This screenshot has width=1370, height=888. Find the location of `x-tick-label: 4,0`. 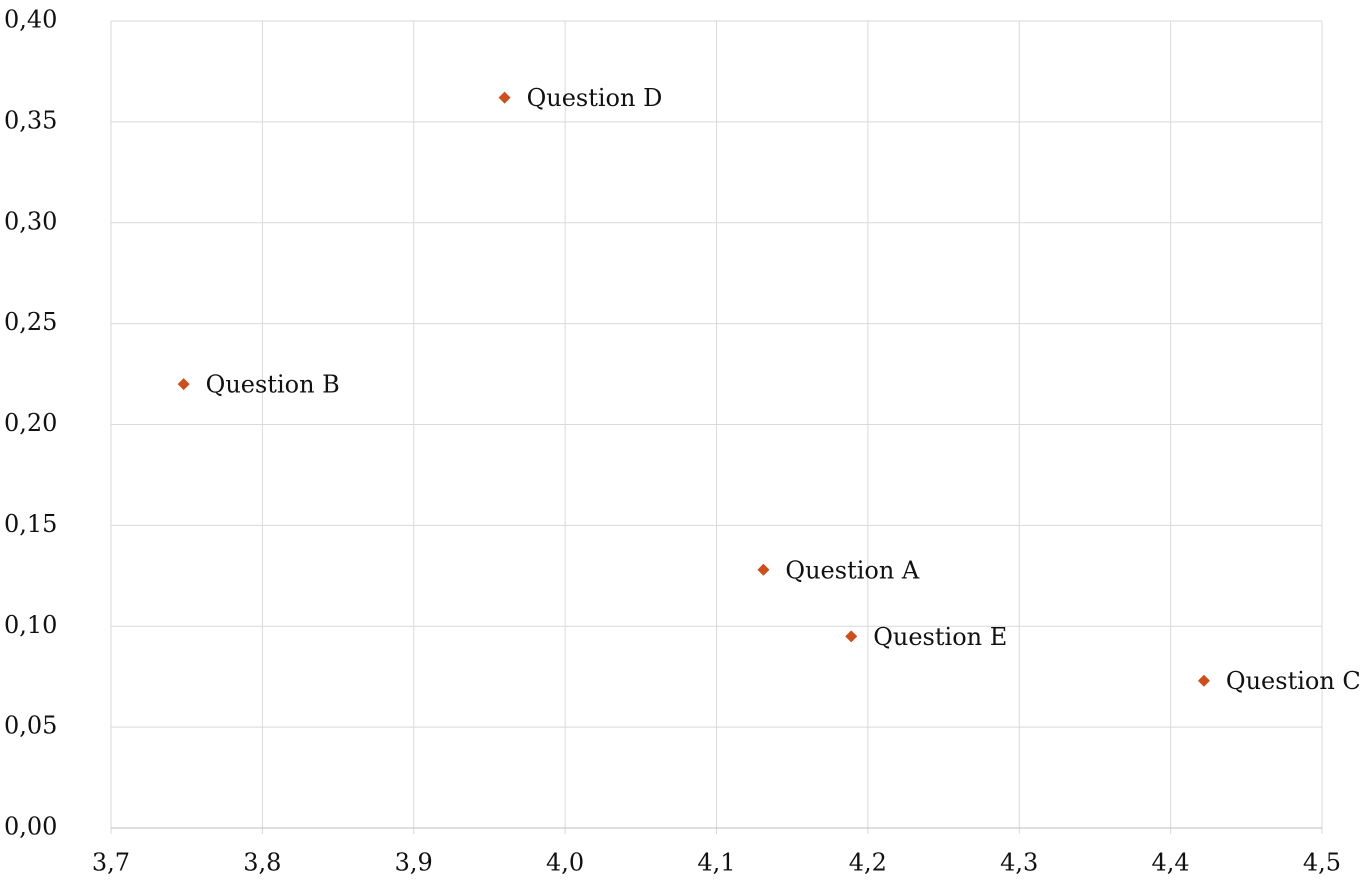

x-tick-label: 4,0 is located at coordinates (565, 863).